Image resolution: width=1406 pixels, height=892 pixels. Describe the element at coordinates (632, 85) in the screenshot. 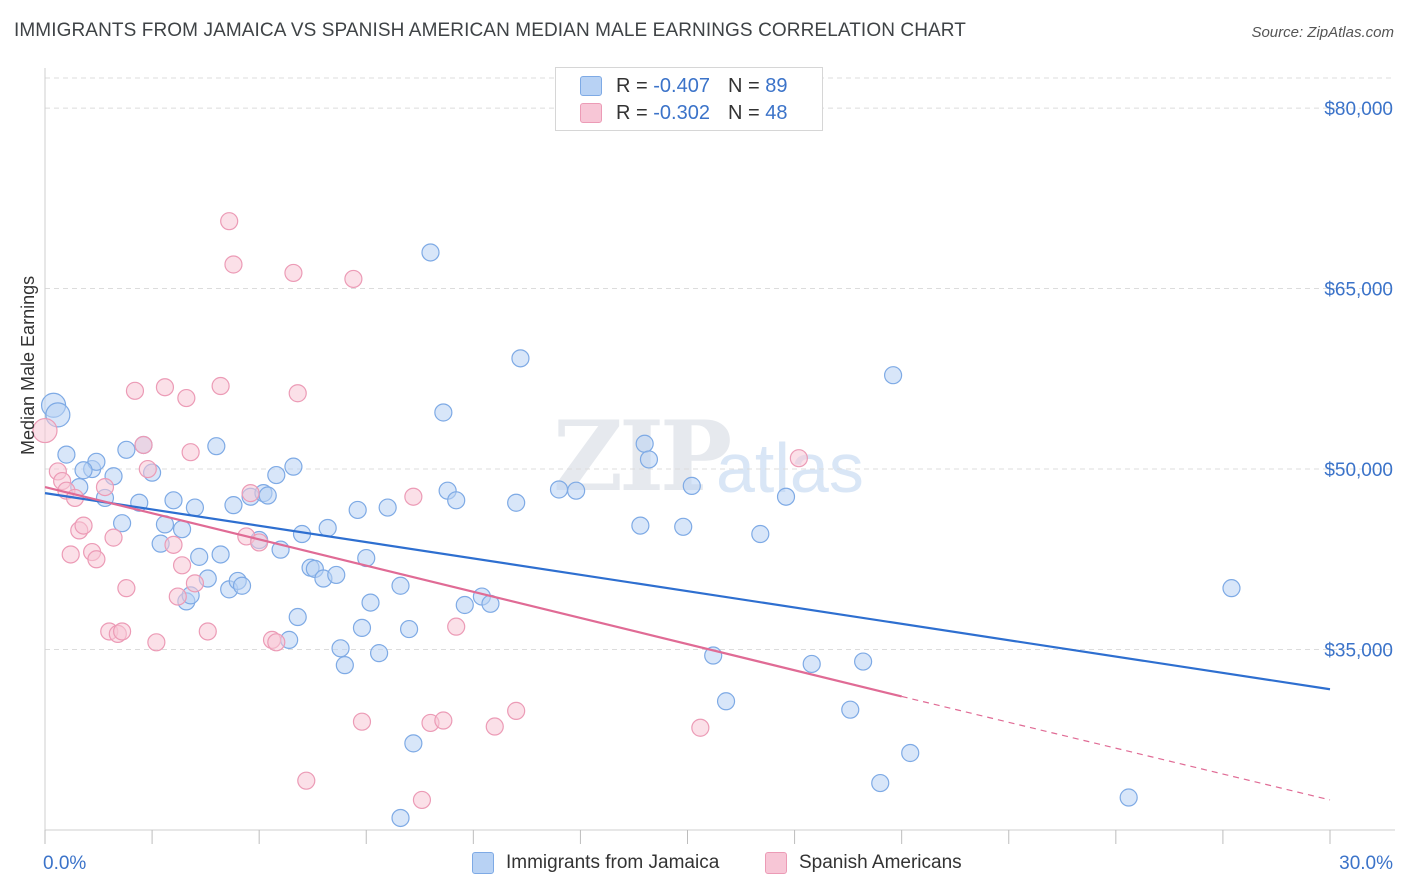

I see `legend-r-label: R =` at that location.